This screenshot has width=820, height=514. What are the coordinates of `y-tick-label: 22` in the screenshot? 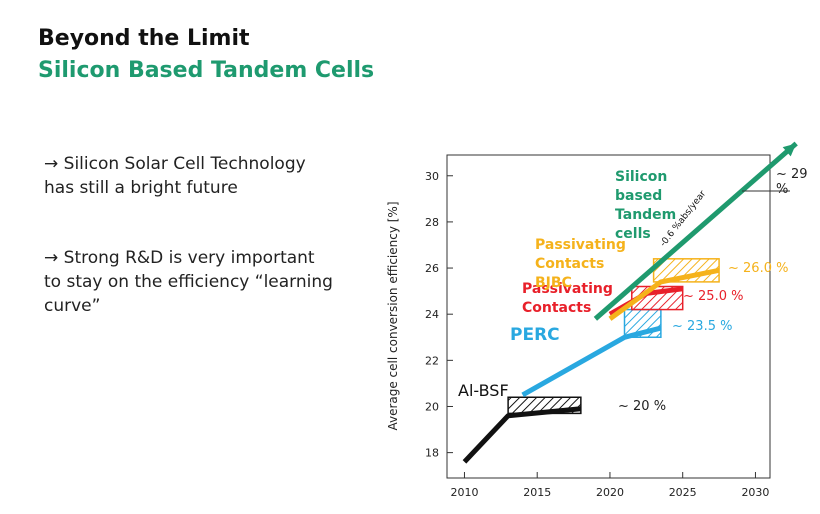 It's located at (432, 360).